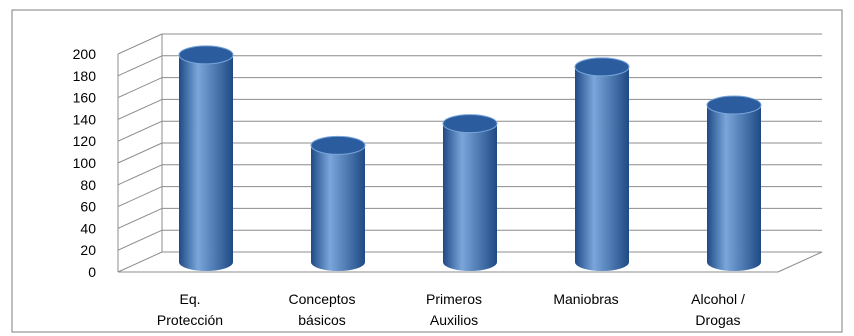 The width and height of the screenshot is (854, 336). I want to click on y-tick-label: 160, so click(85, 98).